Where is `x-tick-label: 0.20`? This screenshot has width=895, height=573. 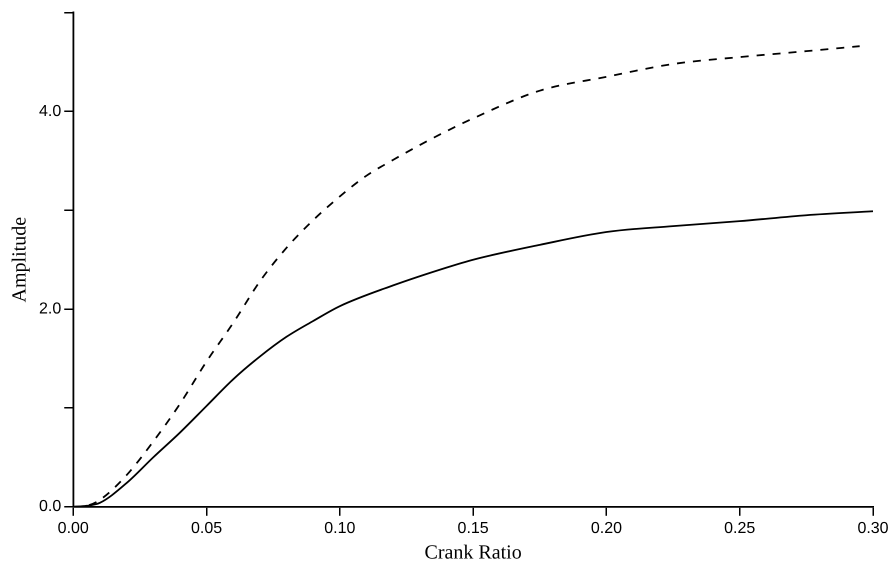
x-tick-label: 0.20 is located at coordinates (606, 528).